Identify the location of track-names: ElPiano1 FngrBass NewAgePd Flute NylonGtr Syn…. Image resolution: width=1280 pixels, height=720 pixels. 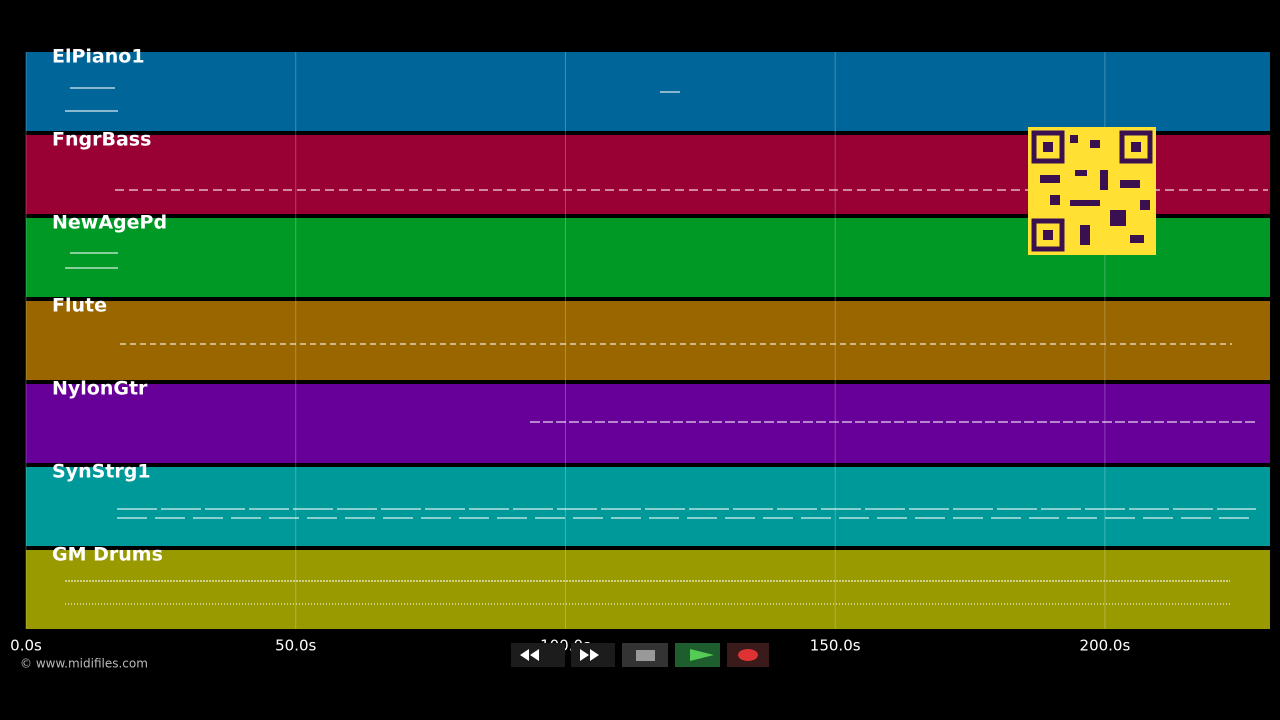
(109, 306).